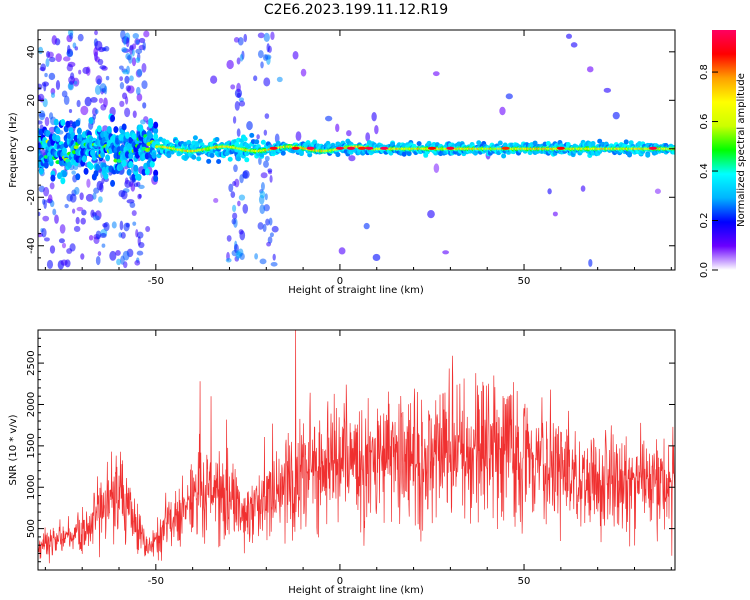  Describe the element at coordinates (724, 150) in the screenshot. I see `colorbar-bar` at that location.